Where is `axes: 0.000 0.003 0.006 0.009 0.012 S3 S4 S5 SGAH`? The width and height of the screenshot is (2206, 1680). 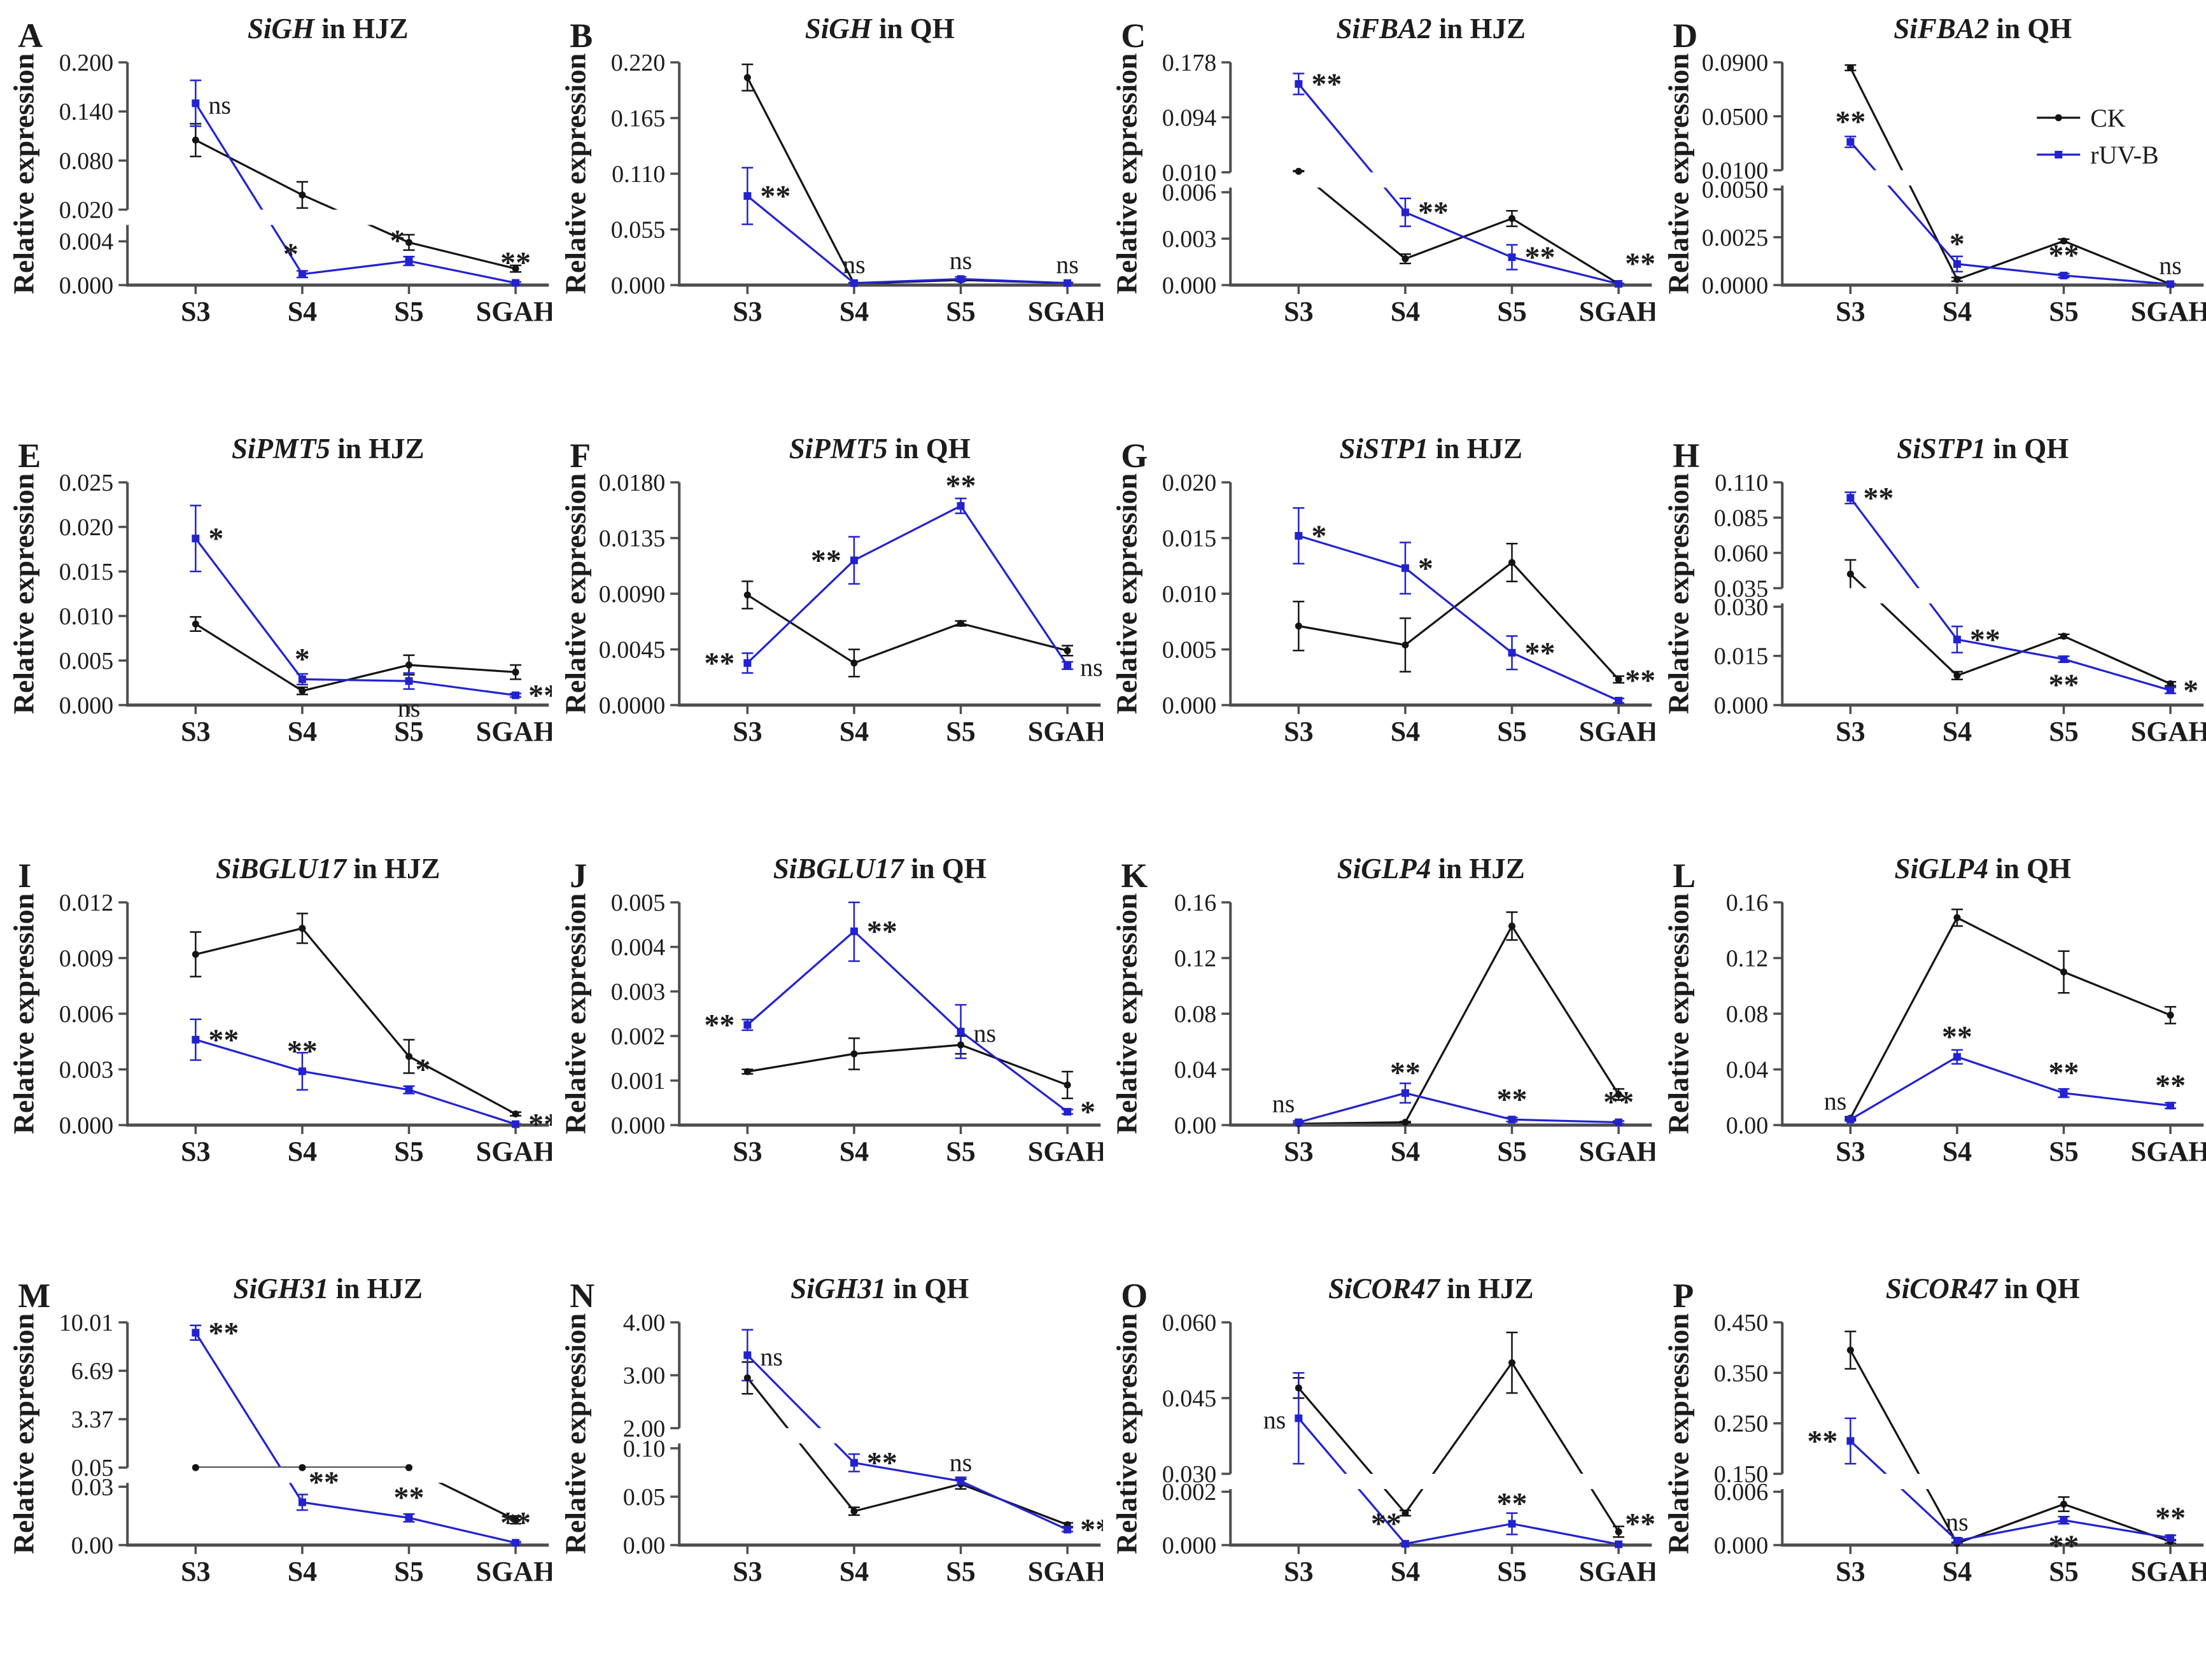
axes: 0.000 0.003 0.006 0.009 0.012 S3 S4 S5 SGAH is located at coordinates (305, 1028).